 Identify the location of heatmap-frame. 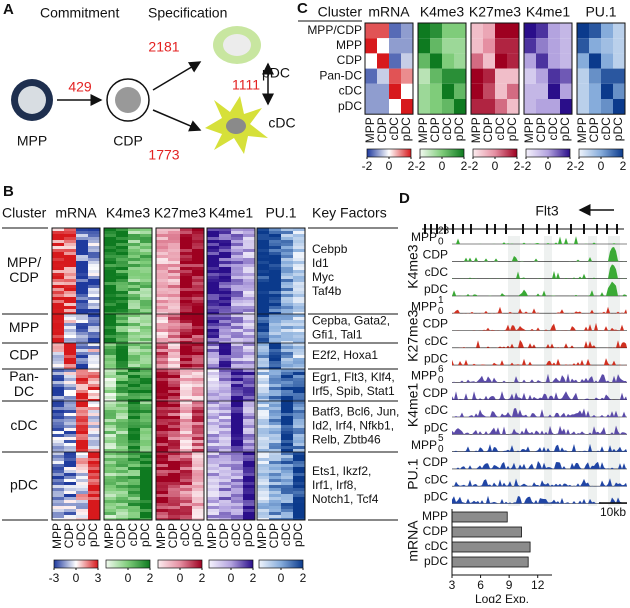
(495, 68).